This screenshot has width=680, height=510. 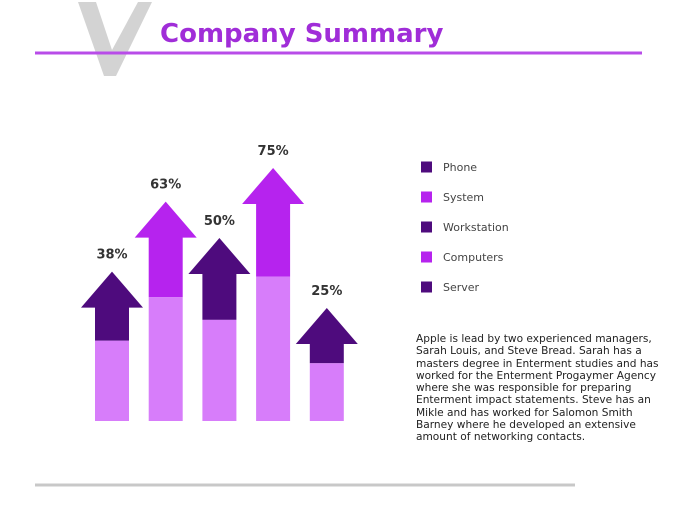 I want to click on legend-label: Server, so click(x=461, y=287).